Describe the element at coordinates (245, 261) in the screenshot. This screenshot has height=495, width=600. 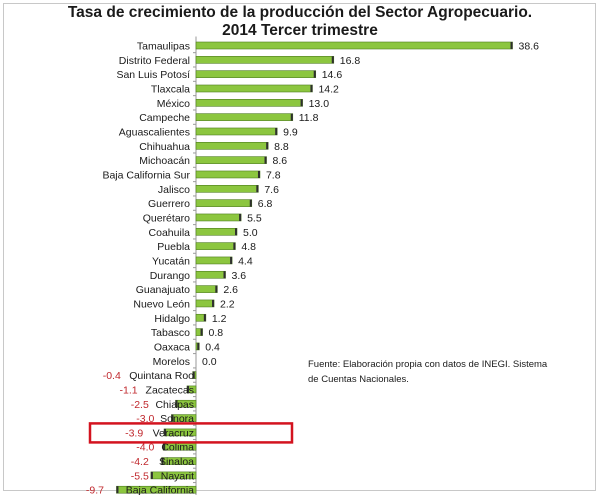
I see `value-label: 4.4` at that location.